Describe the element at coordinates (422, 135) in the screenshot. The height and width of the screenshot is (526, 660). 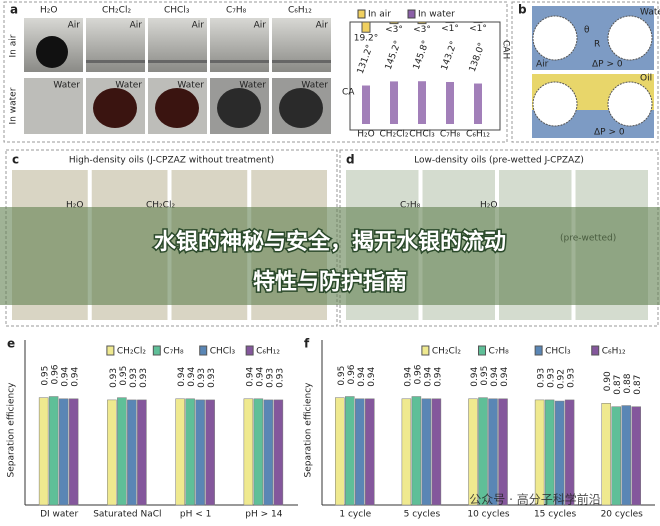
I see `x-tick-label: CHCl₃` at that location.